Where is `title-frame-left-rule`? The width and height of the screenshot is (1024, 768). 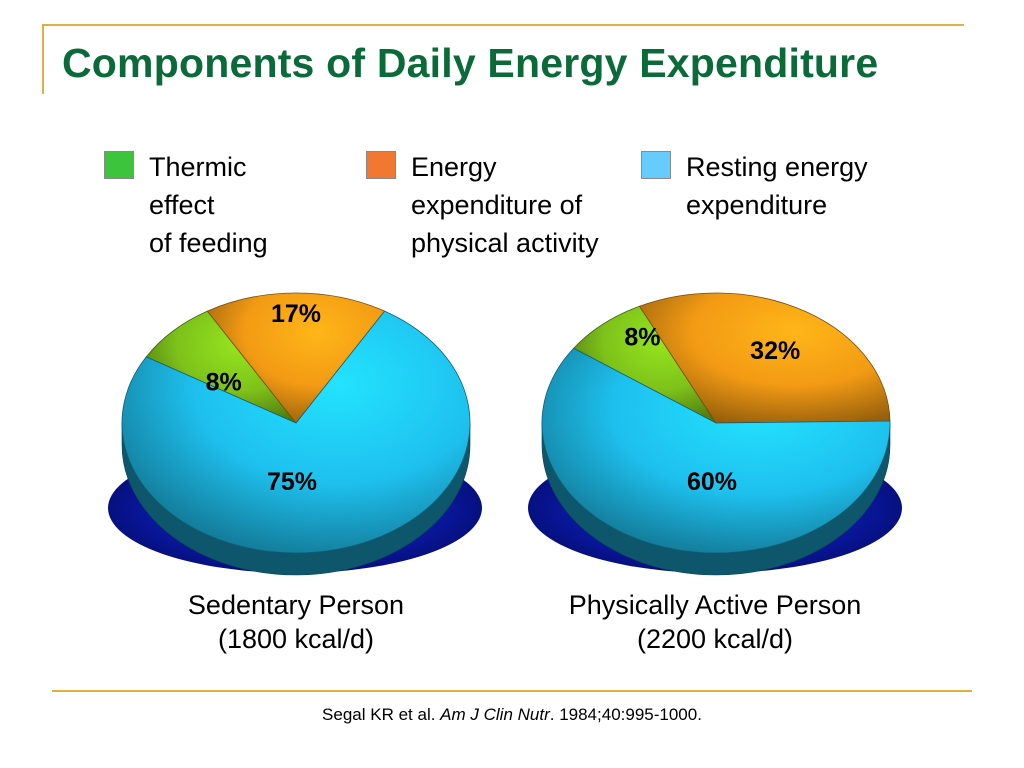
title-frame-left-rule is located at coordinates (43, 59).